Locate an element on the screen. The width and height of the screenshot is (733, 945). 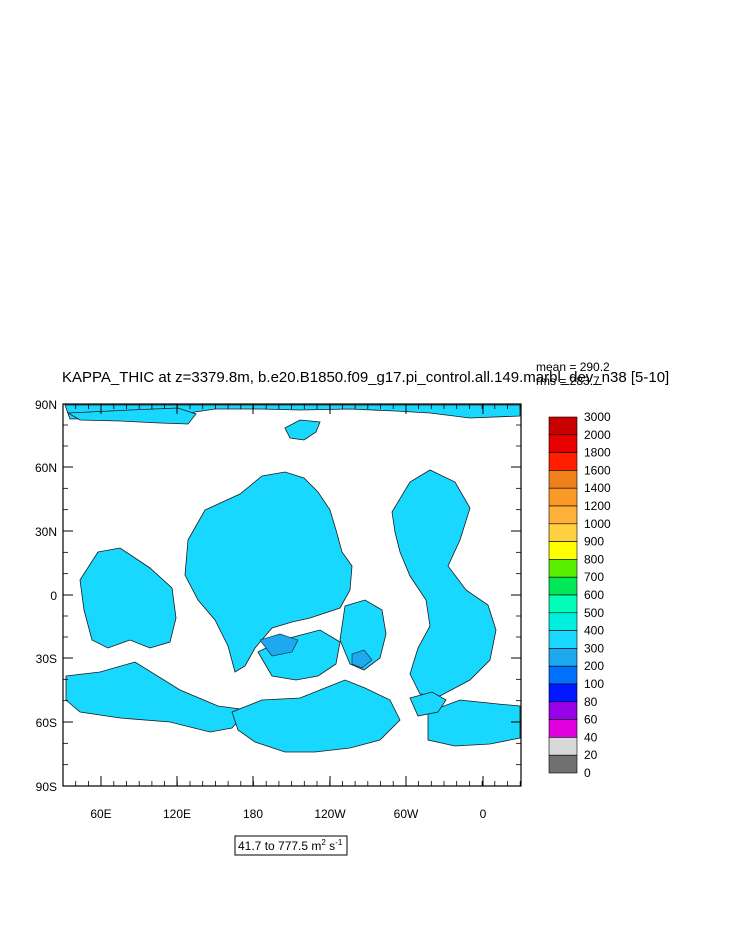
colorbar-label: 100 is located at coordinates (594, 684).